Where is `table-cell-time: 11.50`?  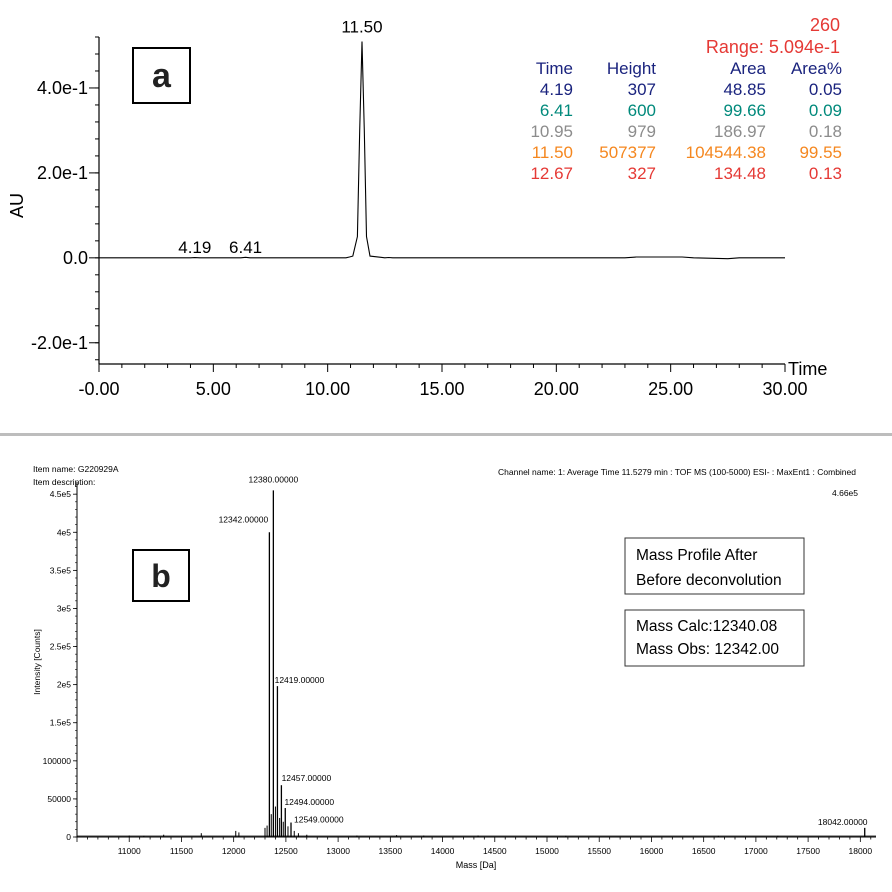 table-cell-time: 11.50 is located at coordinates (552, 152).